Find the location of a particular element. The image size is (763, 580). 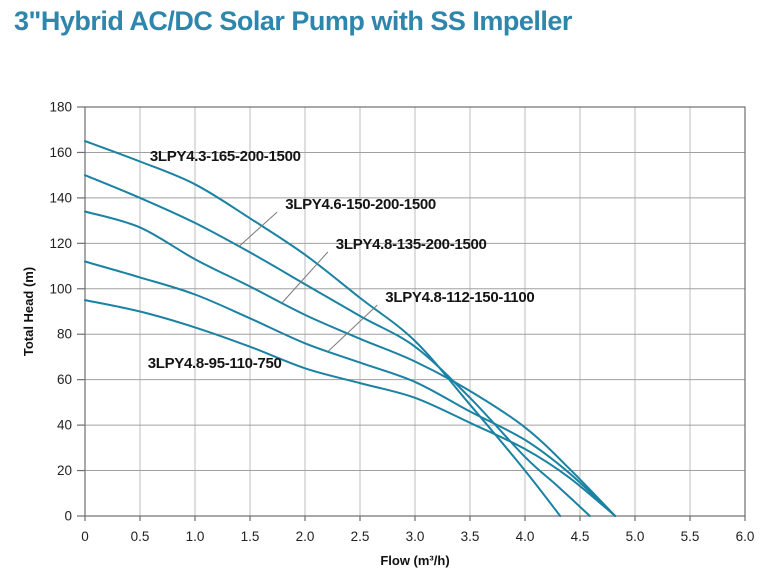

x-tick-label: 5.0 is located at coordinates (635, 536).